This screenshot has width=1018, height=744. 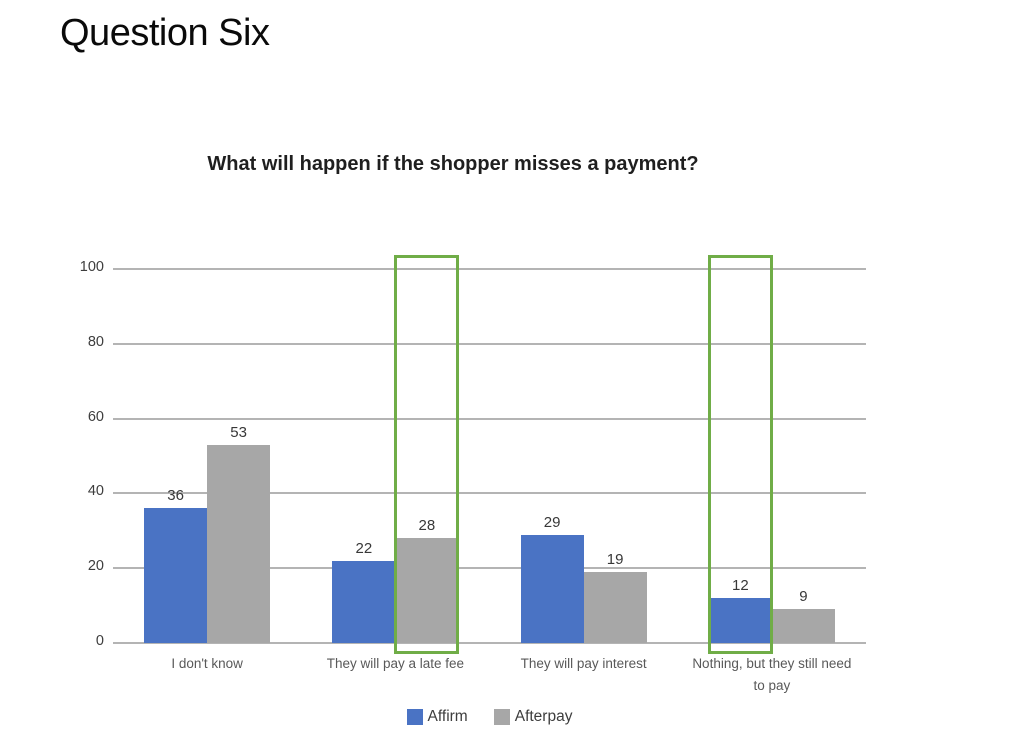 What do you see at coordinates (552, 522) in the screenshot?
I see `bar-value-label-affirm-they-will-pay-interest: 29` at bounding box center [552, 522].